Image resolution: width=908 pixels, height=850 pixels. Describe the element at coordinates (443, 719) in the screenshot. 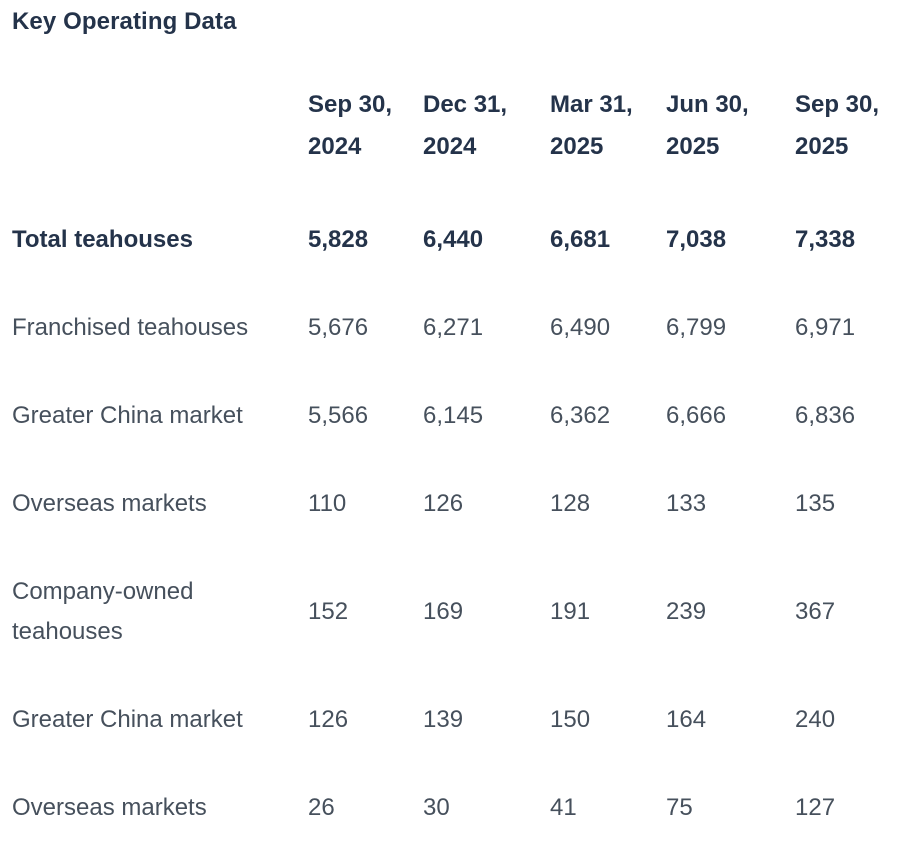

I see `cell: 139` at that location.